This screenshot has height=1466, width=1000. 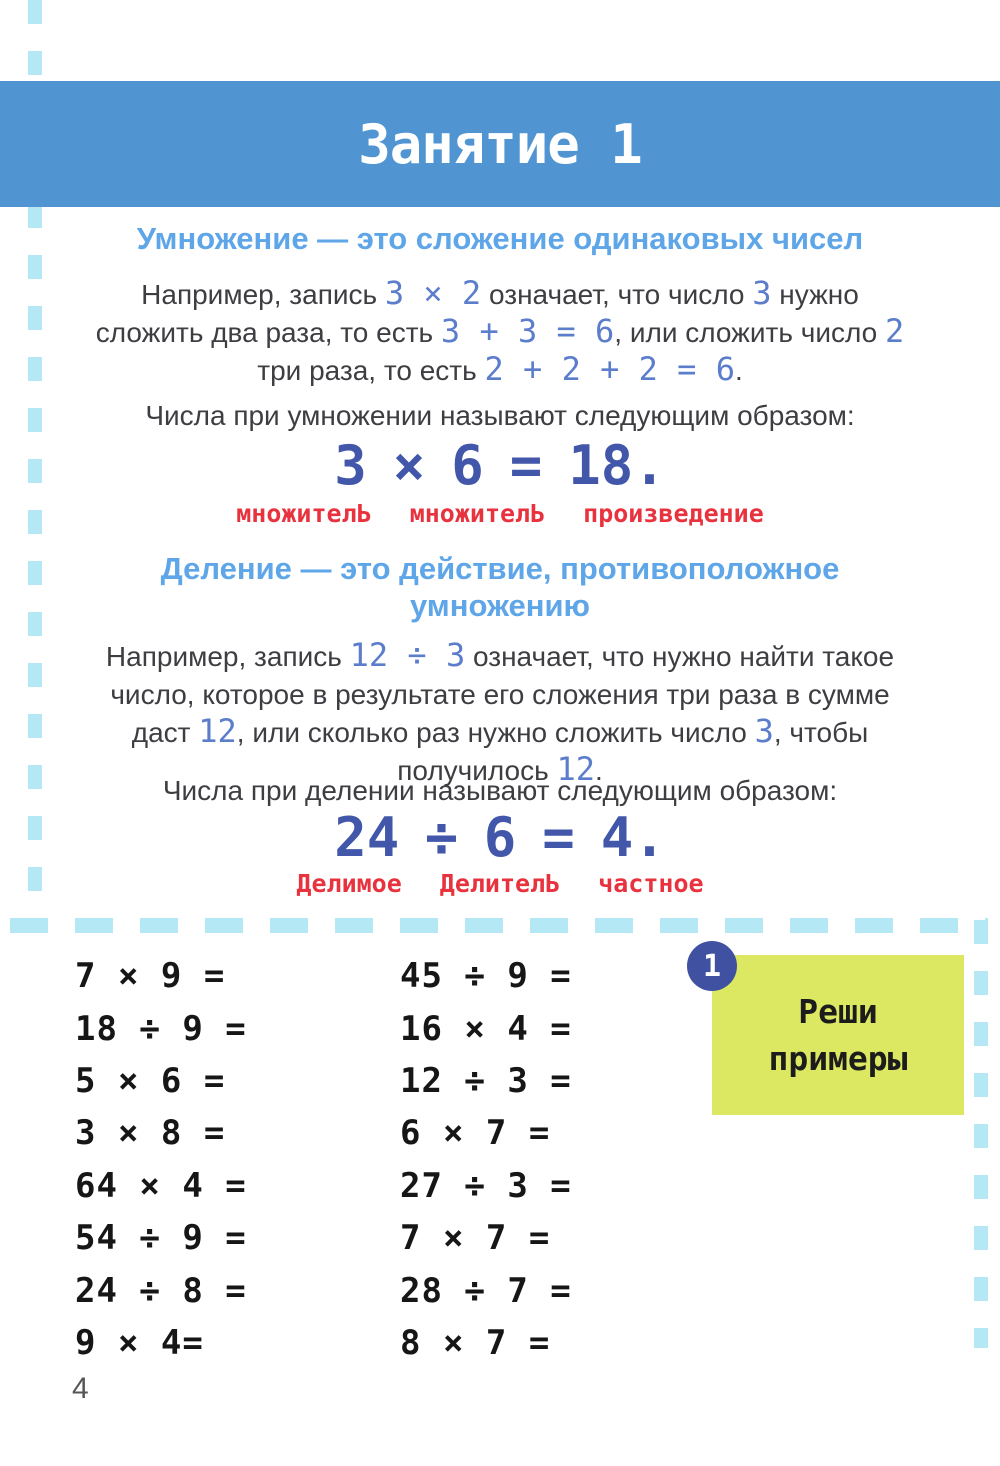 What do you see at coordinates (527, 331) in the screenshot?
I see `inline-number: 3 + 3 = 6` at bounding box center [527, 331].